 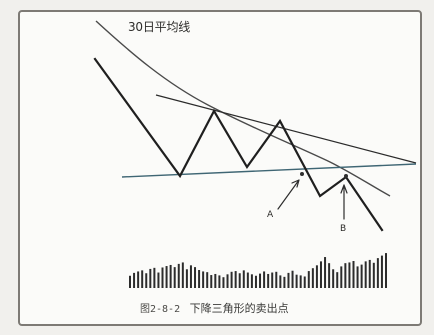 What do you see at coordinates (269, 170) in the screenshot?
I see `support-line` at bounding box center [269, 170].